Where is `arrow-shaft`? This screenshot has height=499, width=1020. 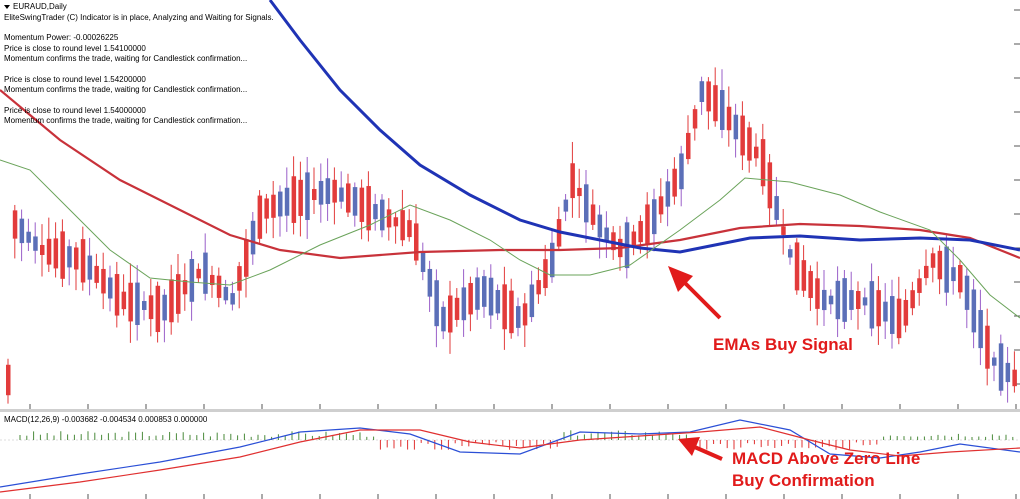 arrow-shaft is located at coordinates (701, 299).